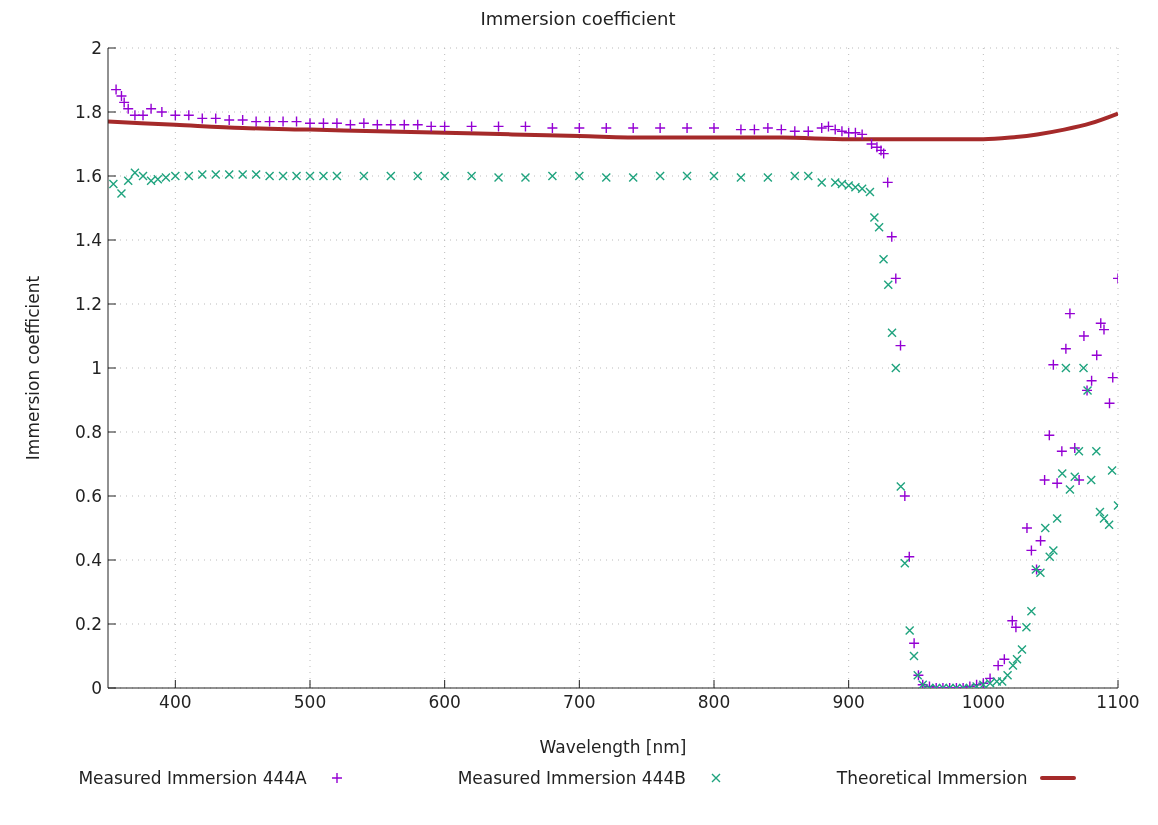  Describe the element at coordinates (613, 126) in the screenshot. I see `line-series` at that location.